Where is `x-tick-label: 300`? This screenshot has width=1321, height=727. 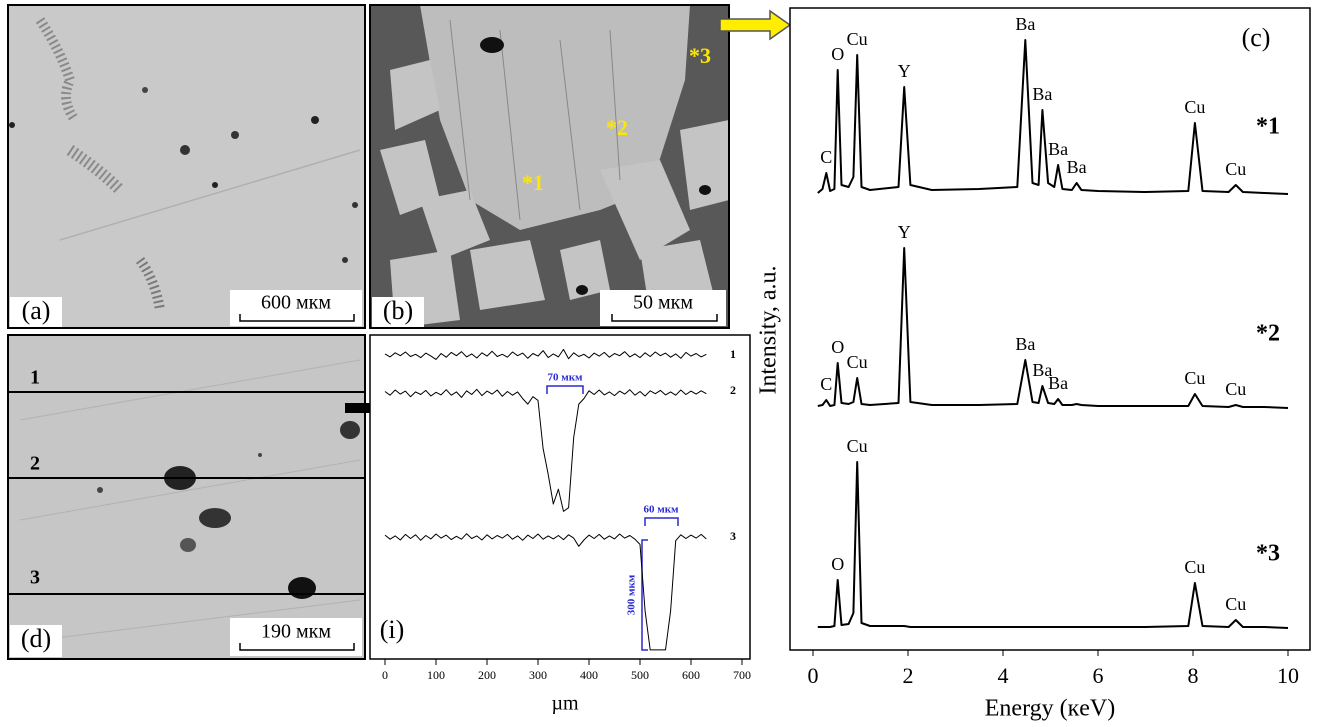 x-tick-label: 300 is located at coordinates (538, 675).